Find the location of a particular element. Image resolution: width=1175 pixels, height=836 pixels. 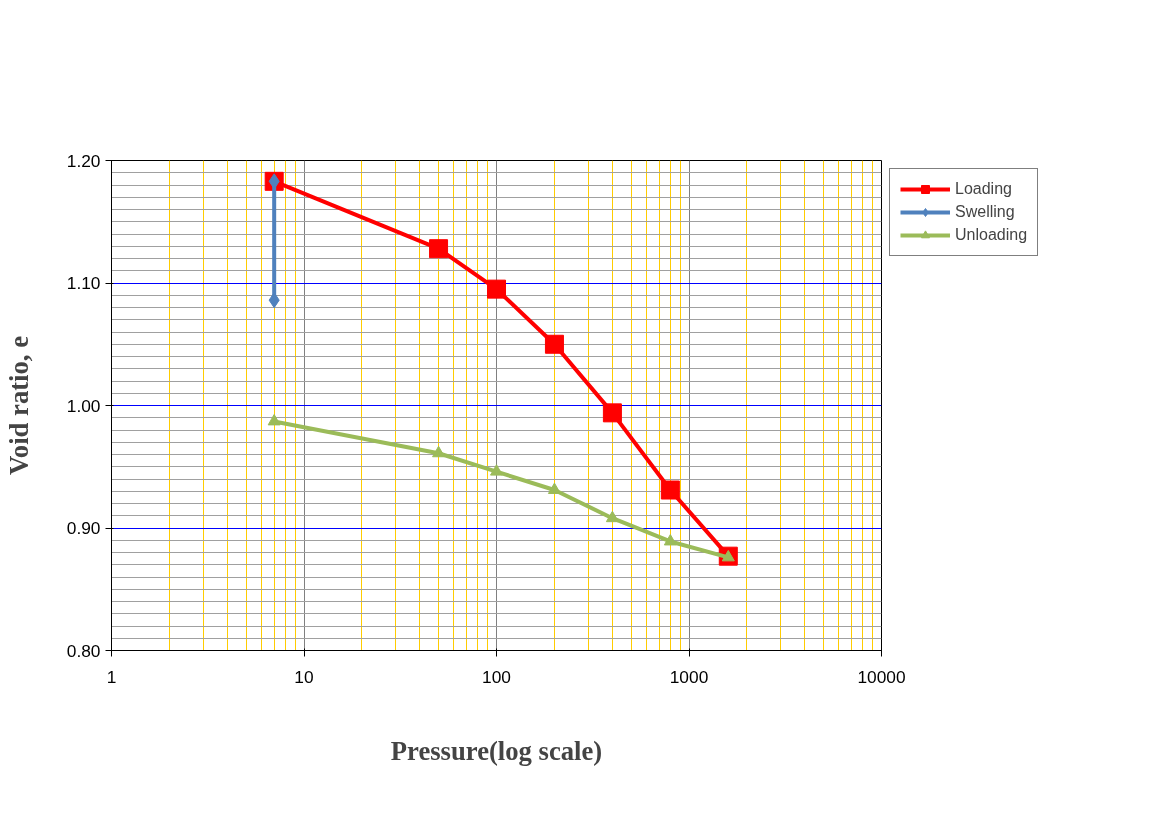

y-tick-label: 0.90 is located at coordinates (83, 528).